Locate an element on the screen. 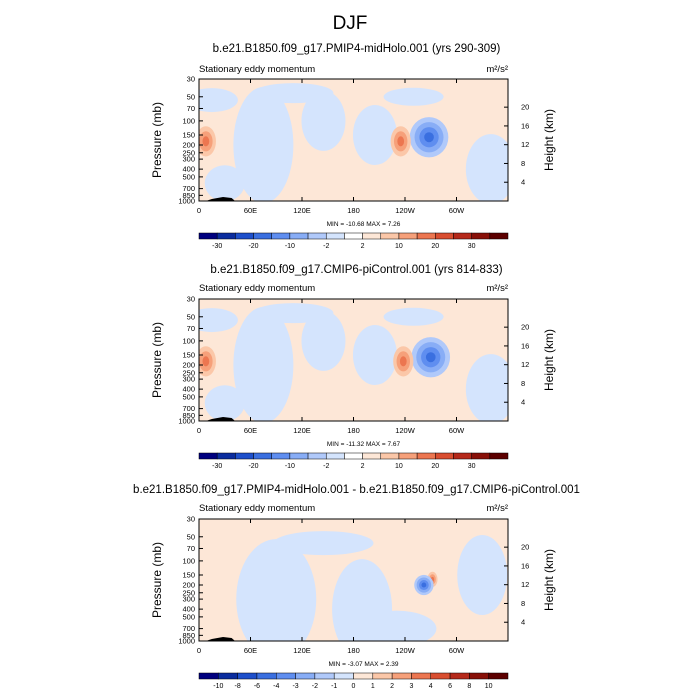 The image size is (700, 700). x-tick-label: 180 is located at coordinates (353, 430).